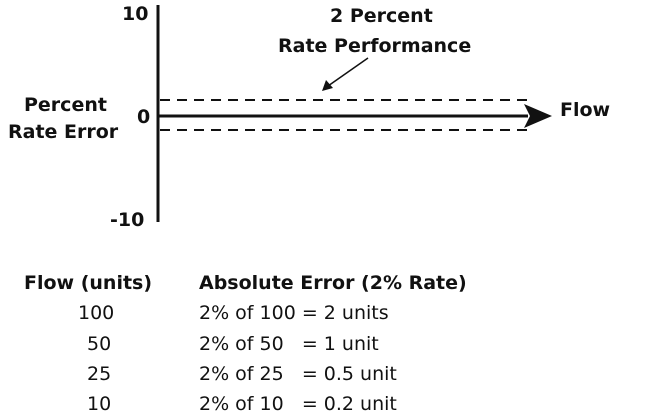  What do you see at coordinates (294, 313) in the screenshot?
I see `table-row-error: 2% of 100 = 2 units` at bounding box center [294, 313].